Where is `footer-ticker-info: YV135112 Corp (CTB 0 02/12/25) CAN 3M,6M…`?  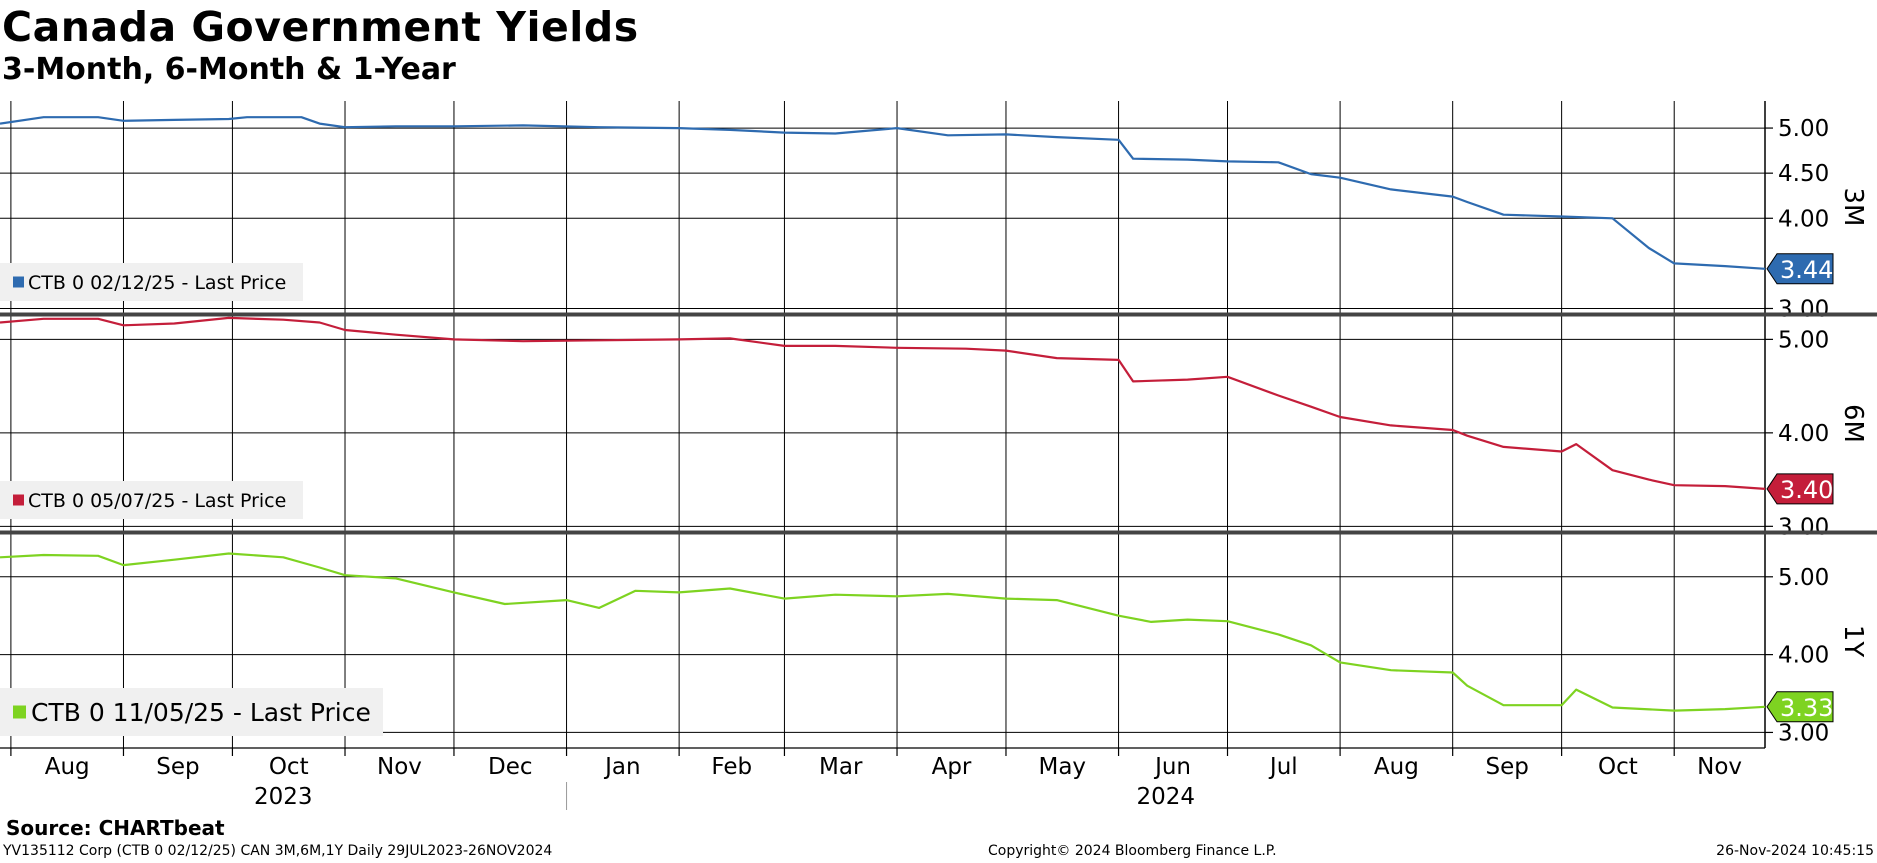
footer-ticker-info: YV135112 Corp (CTB 0 02/12/25) CAN 3M,6M… is located at coordinates (278, 851).